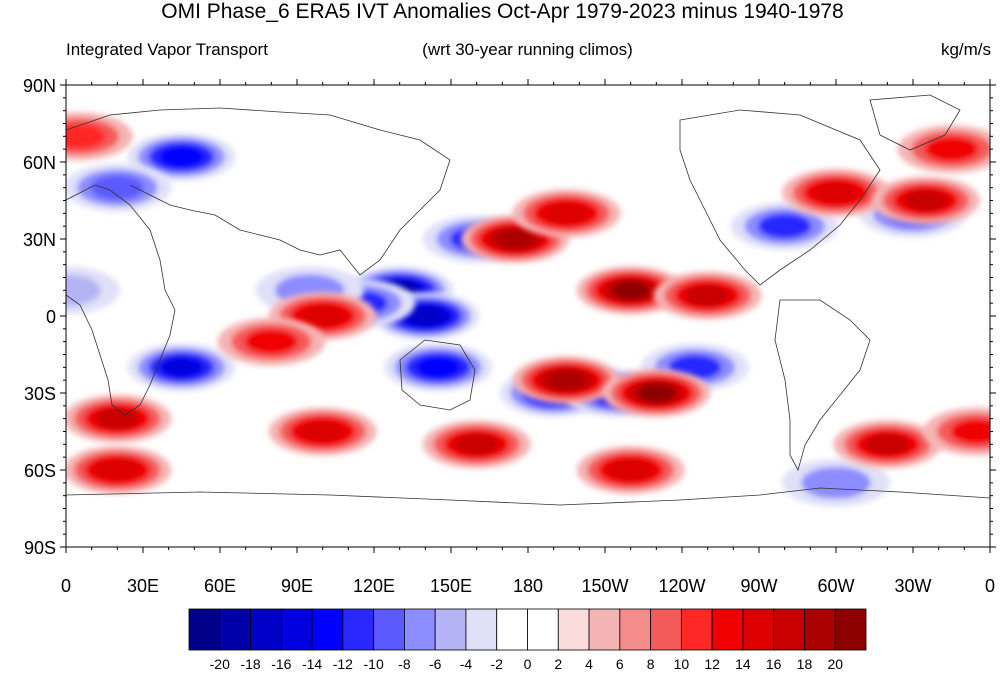 The width and height of the screenshot is (1005, 676). I want to click on africa-outline, so click(121, 300).